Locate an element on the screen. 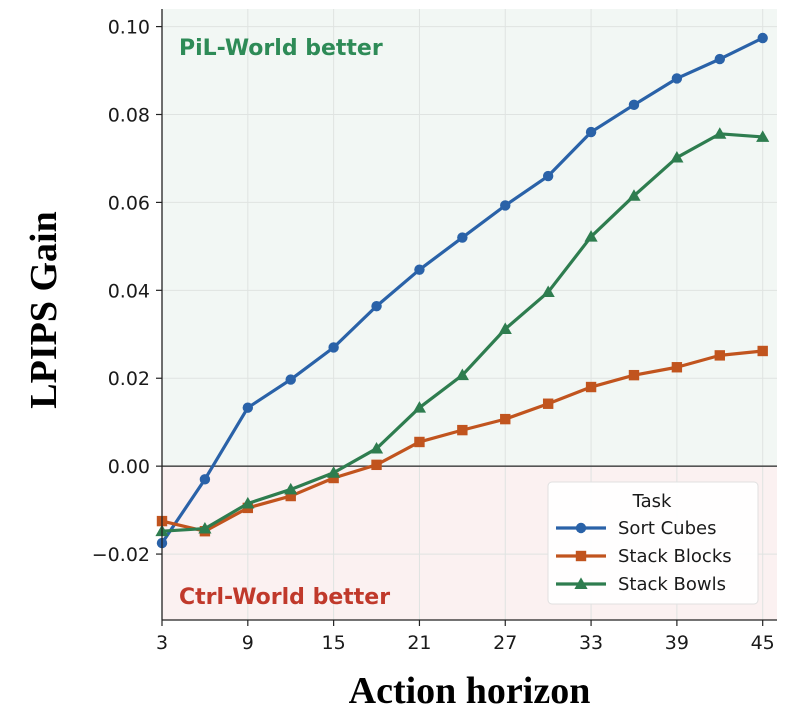  x-tick-label: 39 is located at coordinates (677, 643).